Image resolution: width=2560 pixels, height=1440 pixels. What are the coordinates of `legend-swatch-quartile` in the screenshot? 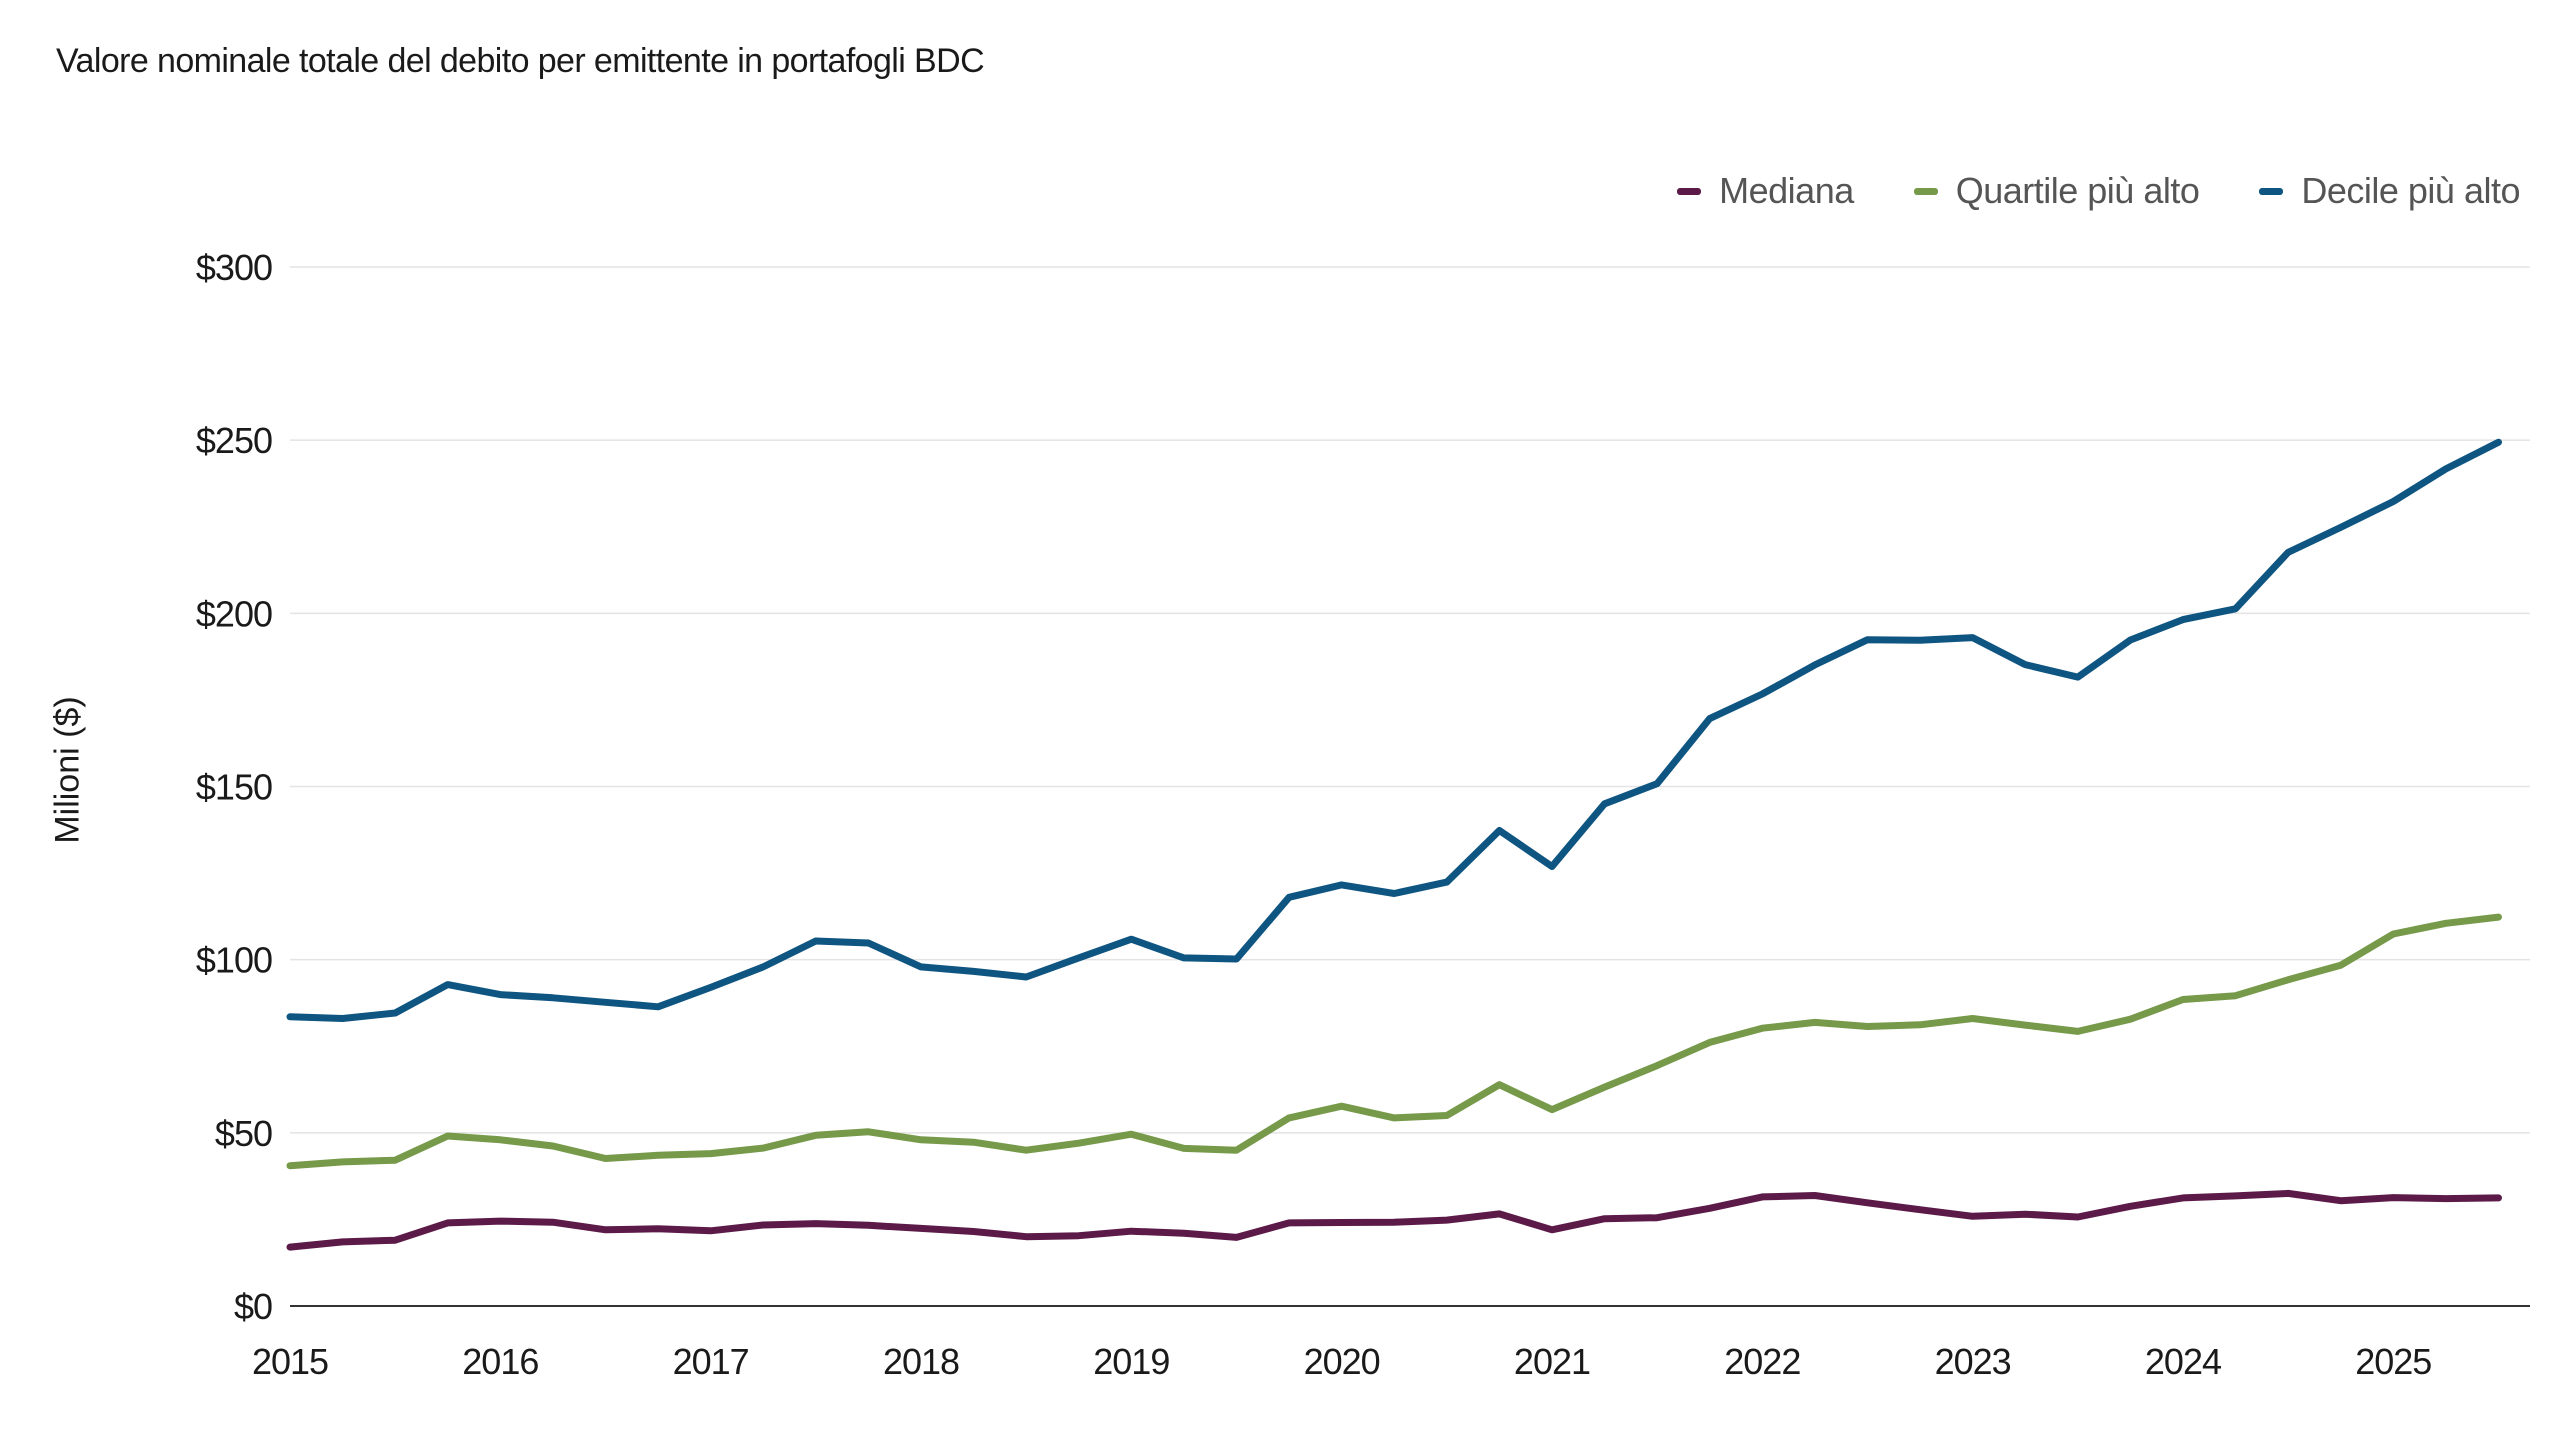 It's located at (1925, 191).